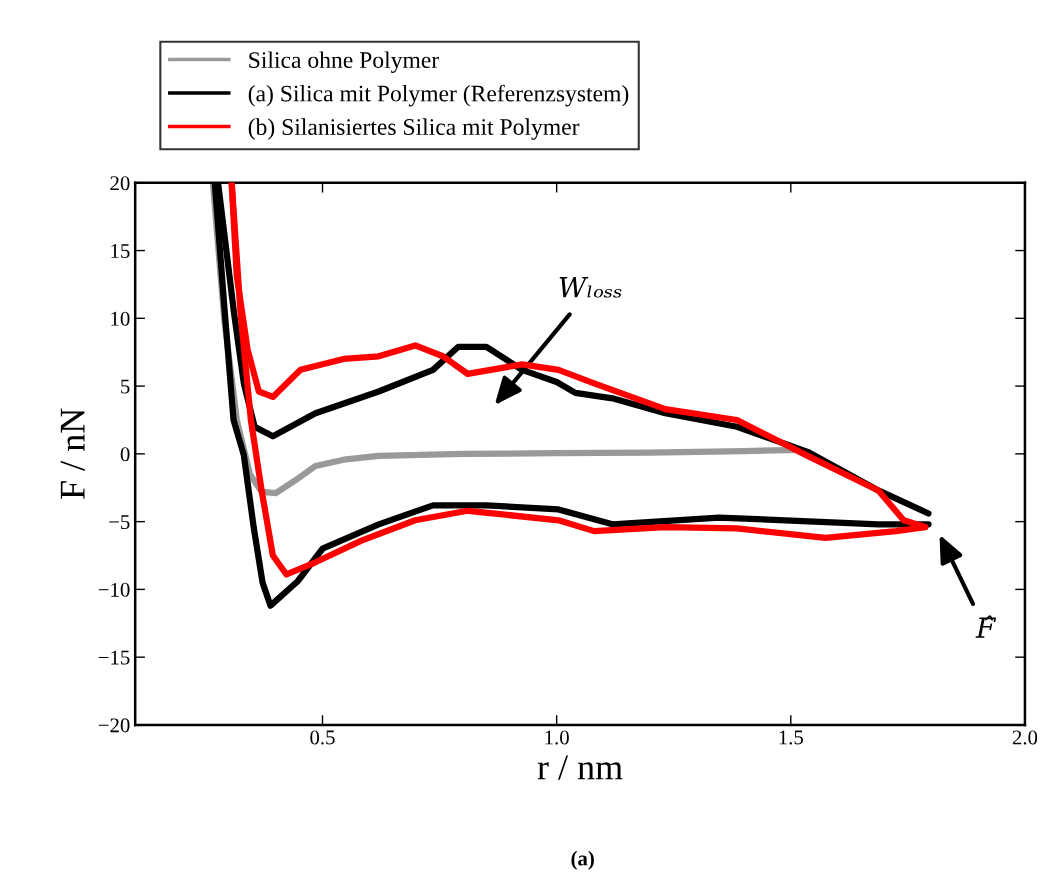 Image resolution: width=1048 pixels, height=883 pixels. What do you see at coordinates (114, 589) in the screenshot?
I see `y-tick-label: −10` at bounding box center [114, 589].